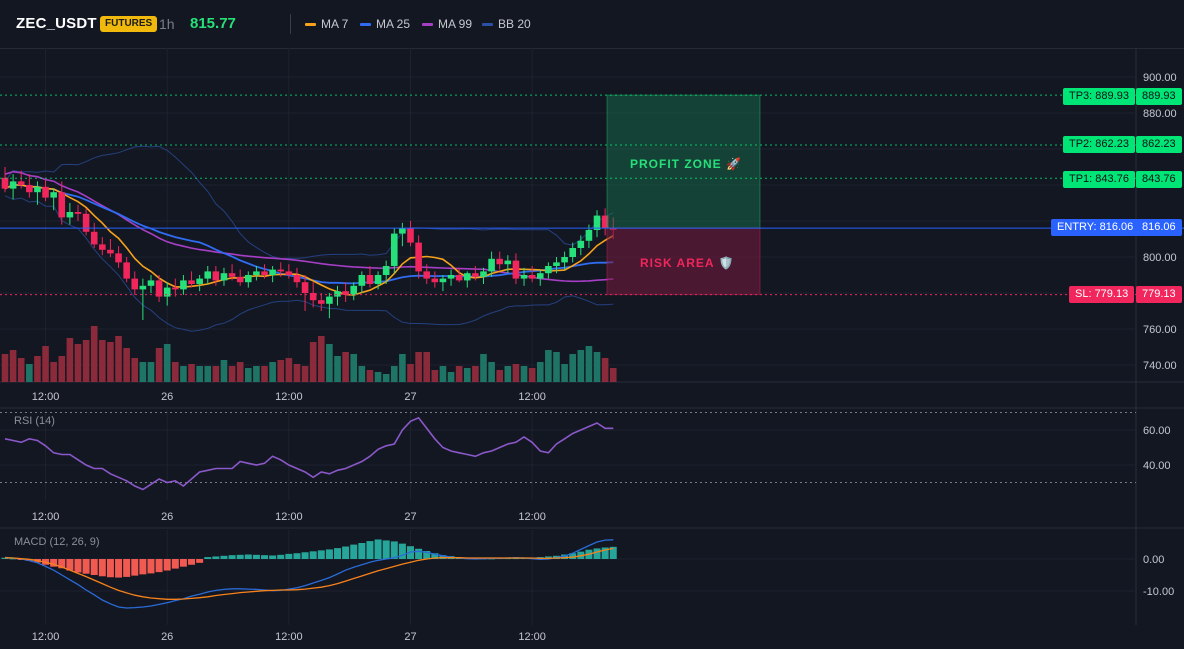 This screenshot has height=649, width=1184. What do you see at coordinates (455, 24) in the screenshot?
I see `legend-ma99-label: MA 99` at bounding box center [455, 24].